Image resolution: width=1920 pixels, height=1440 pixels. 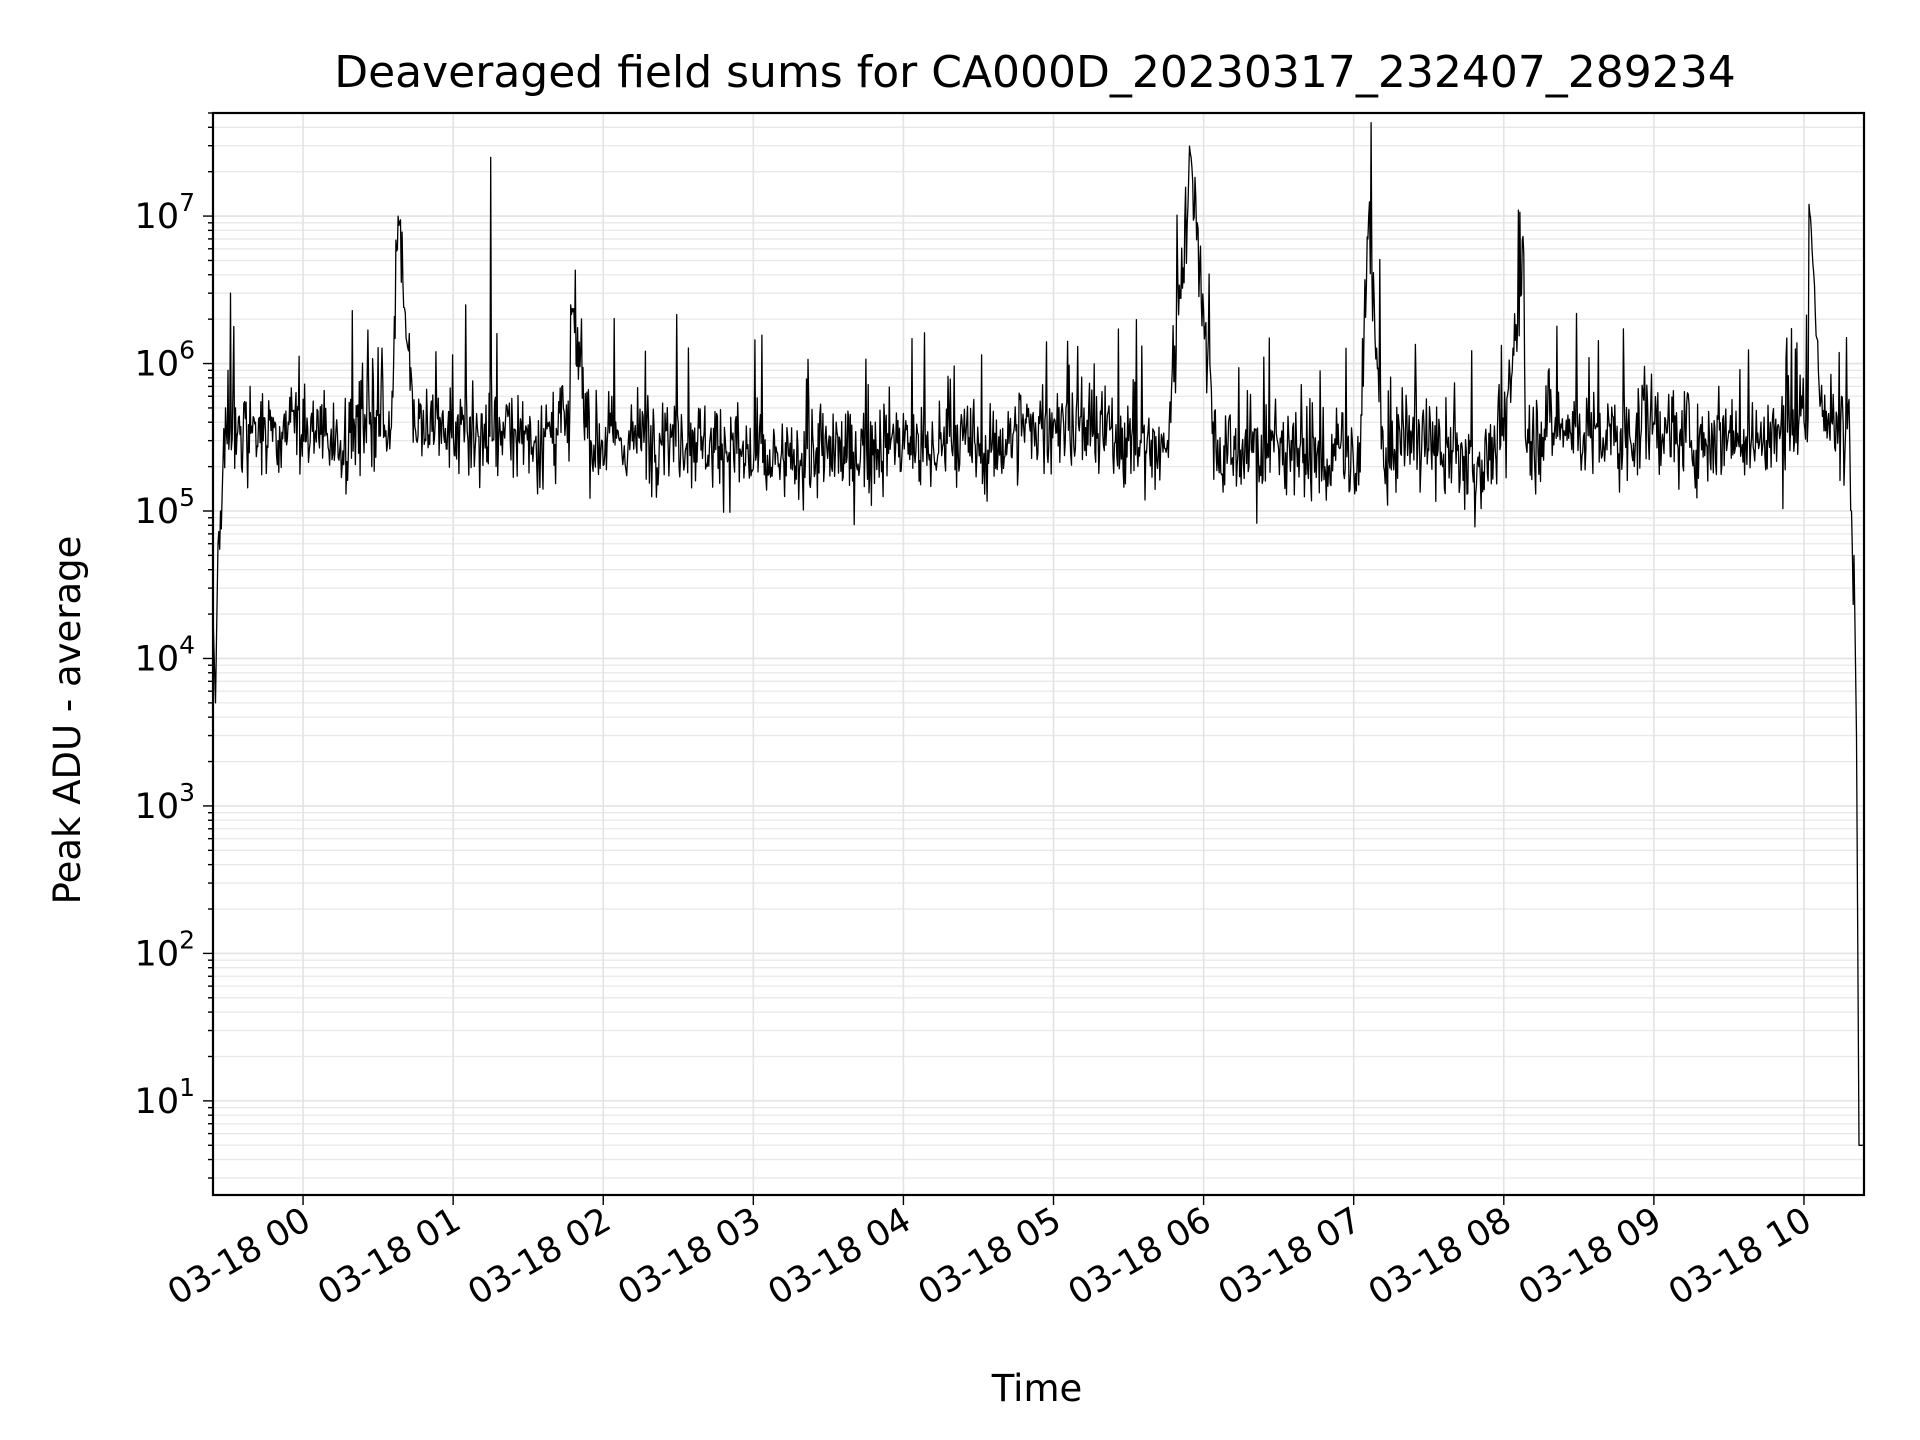 I want to click on y-tick-exponent: 6, so click(x=187, y=350).